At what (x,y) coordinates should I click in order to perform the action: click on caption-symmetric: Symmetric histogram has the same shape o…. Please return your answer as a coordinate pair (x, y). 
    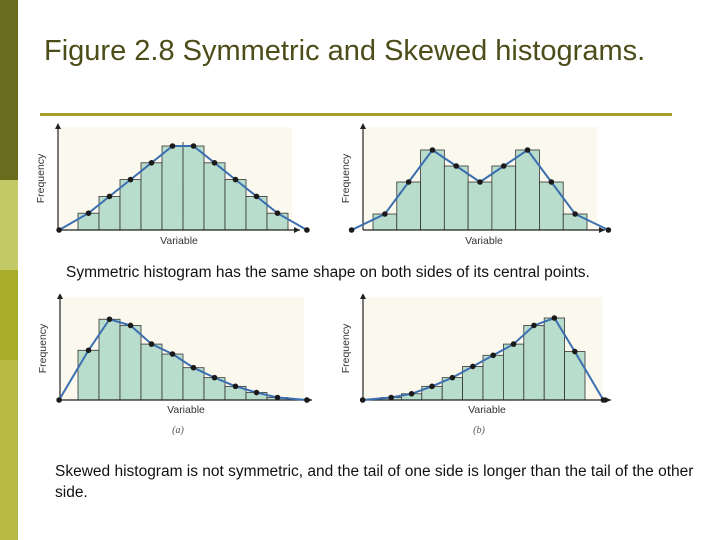
    Looking at the image, I should click on (328, 272).